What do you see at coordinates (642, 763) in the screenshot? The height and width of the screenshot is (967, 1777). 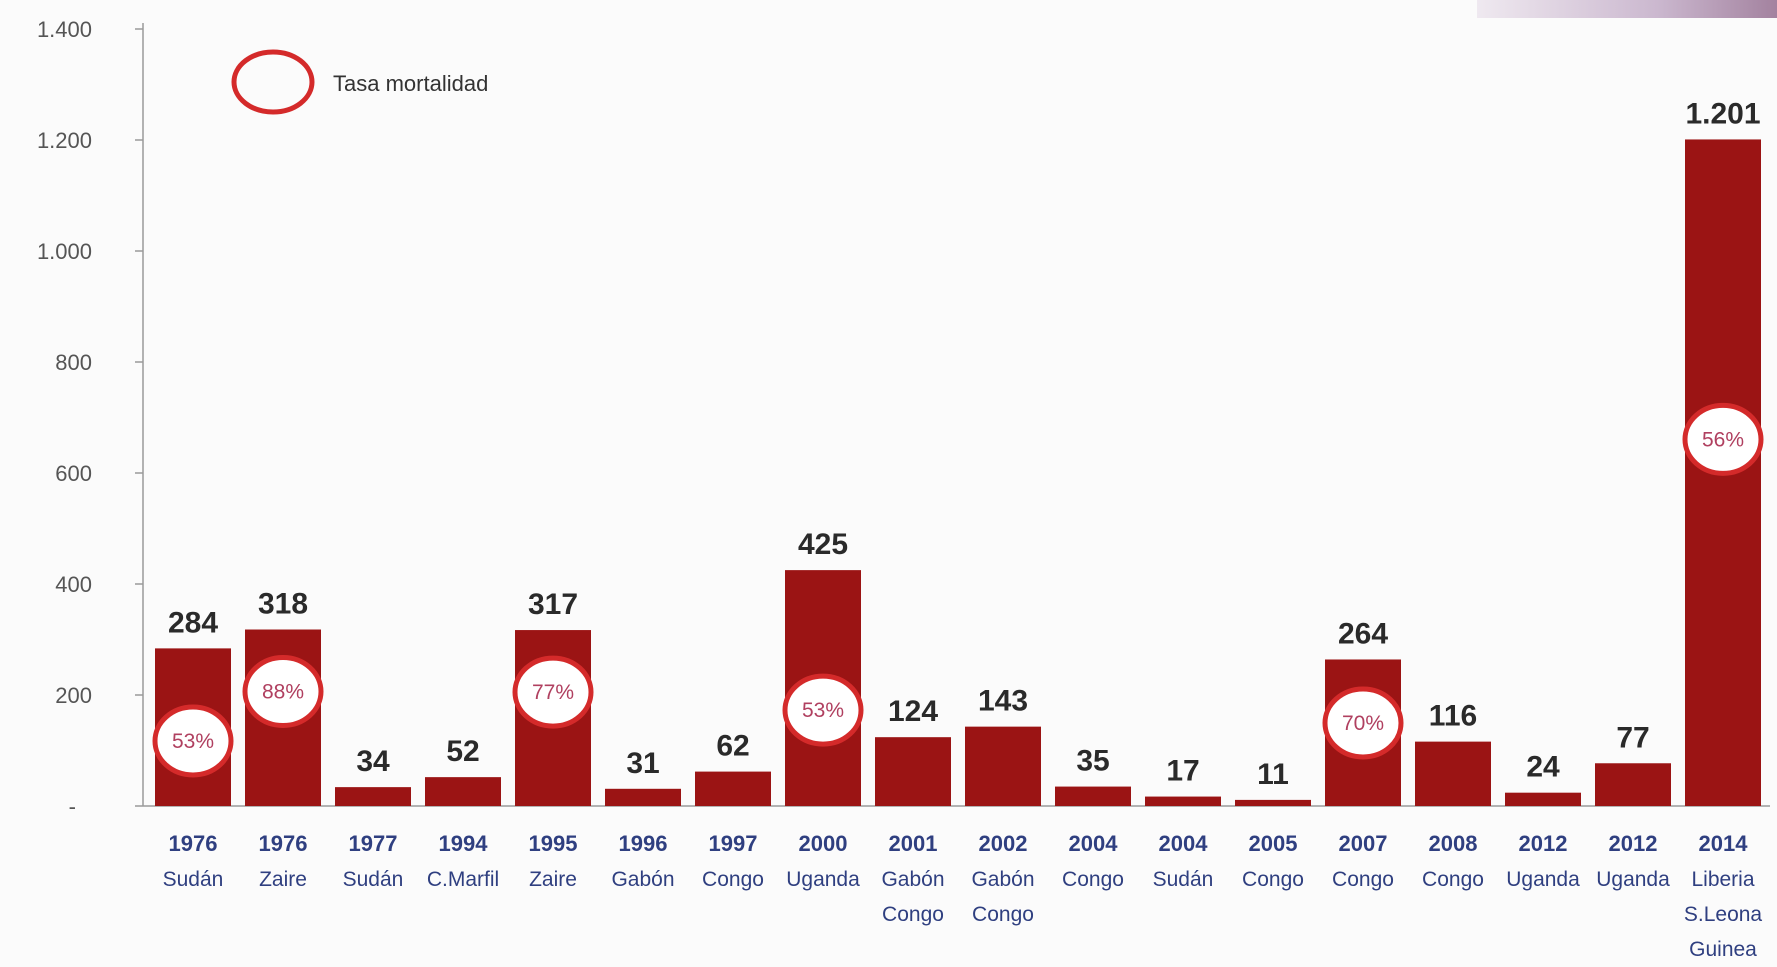 I see `data-label: 31` at bounding box center [642, 763].